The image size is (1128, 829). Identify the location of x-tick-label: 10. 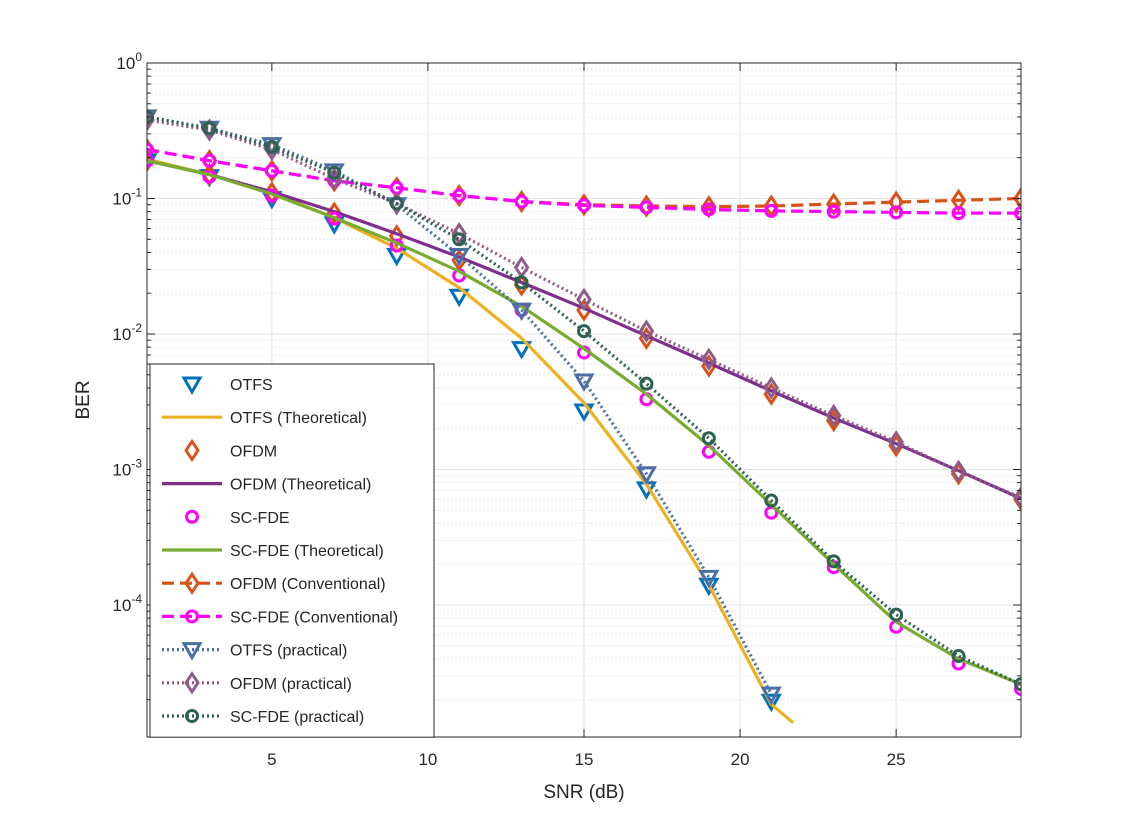
(427, 759).